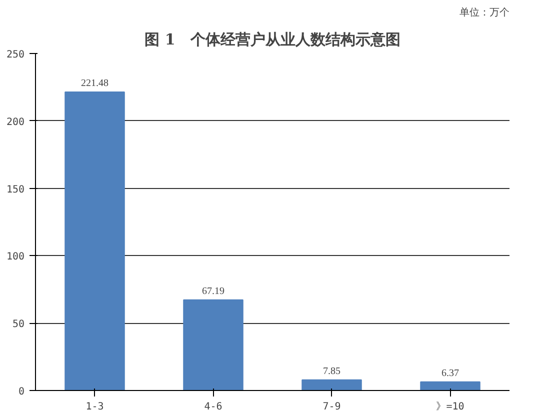 This screenshot has width=534, height=415. What do you see at coordinates (272, 39) in the screenshot?
I see `chart-title: 图 1 个体经营户从业人数结构示意图` at bounding box center [272, 39].